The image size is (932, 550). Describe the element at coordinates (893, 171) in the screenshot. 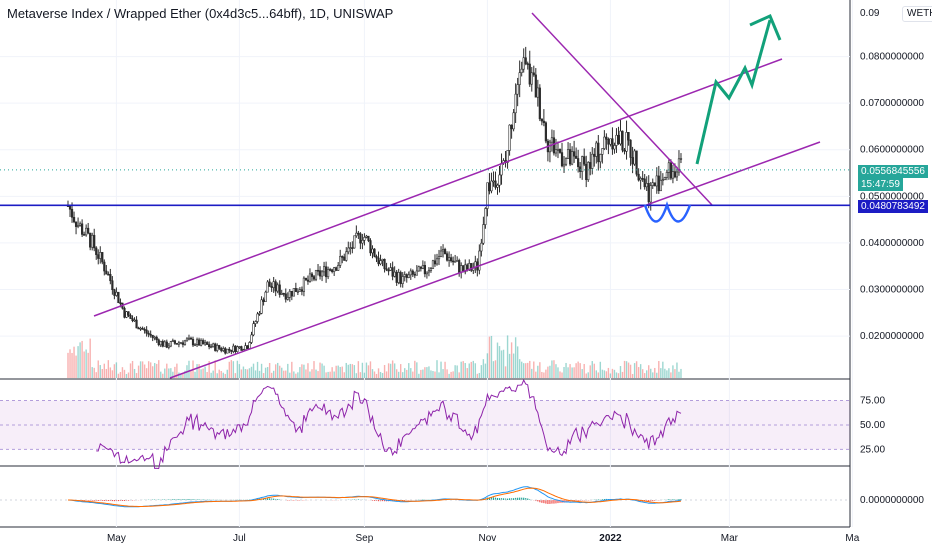

I see `current-price-tag: 0.0556845556` at that location.